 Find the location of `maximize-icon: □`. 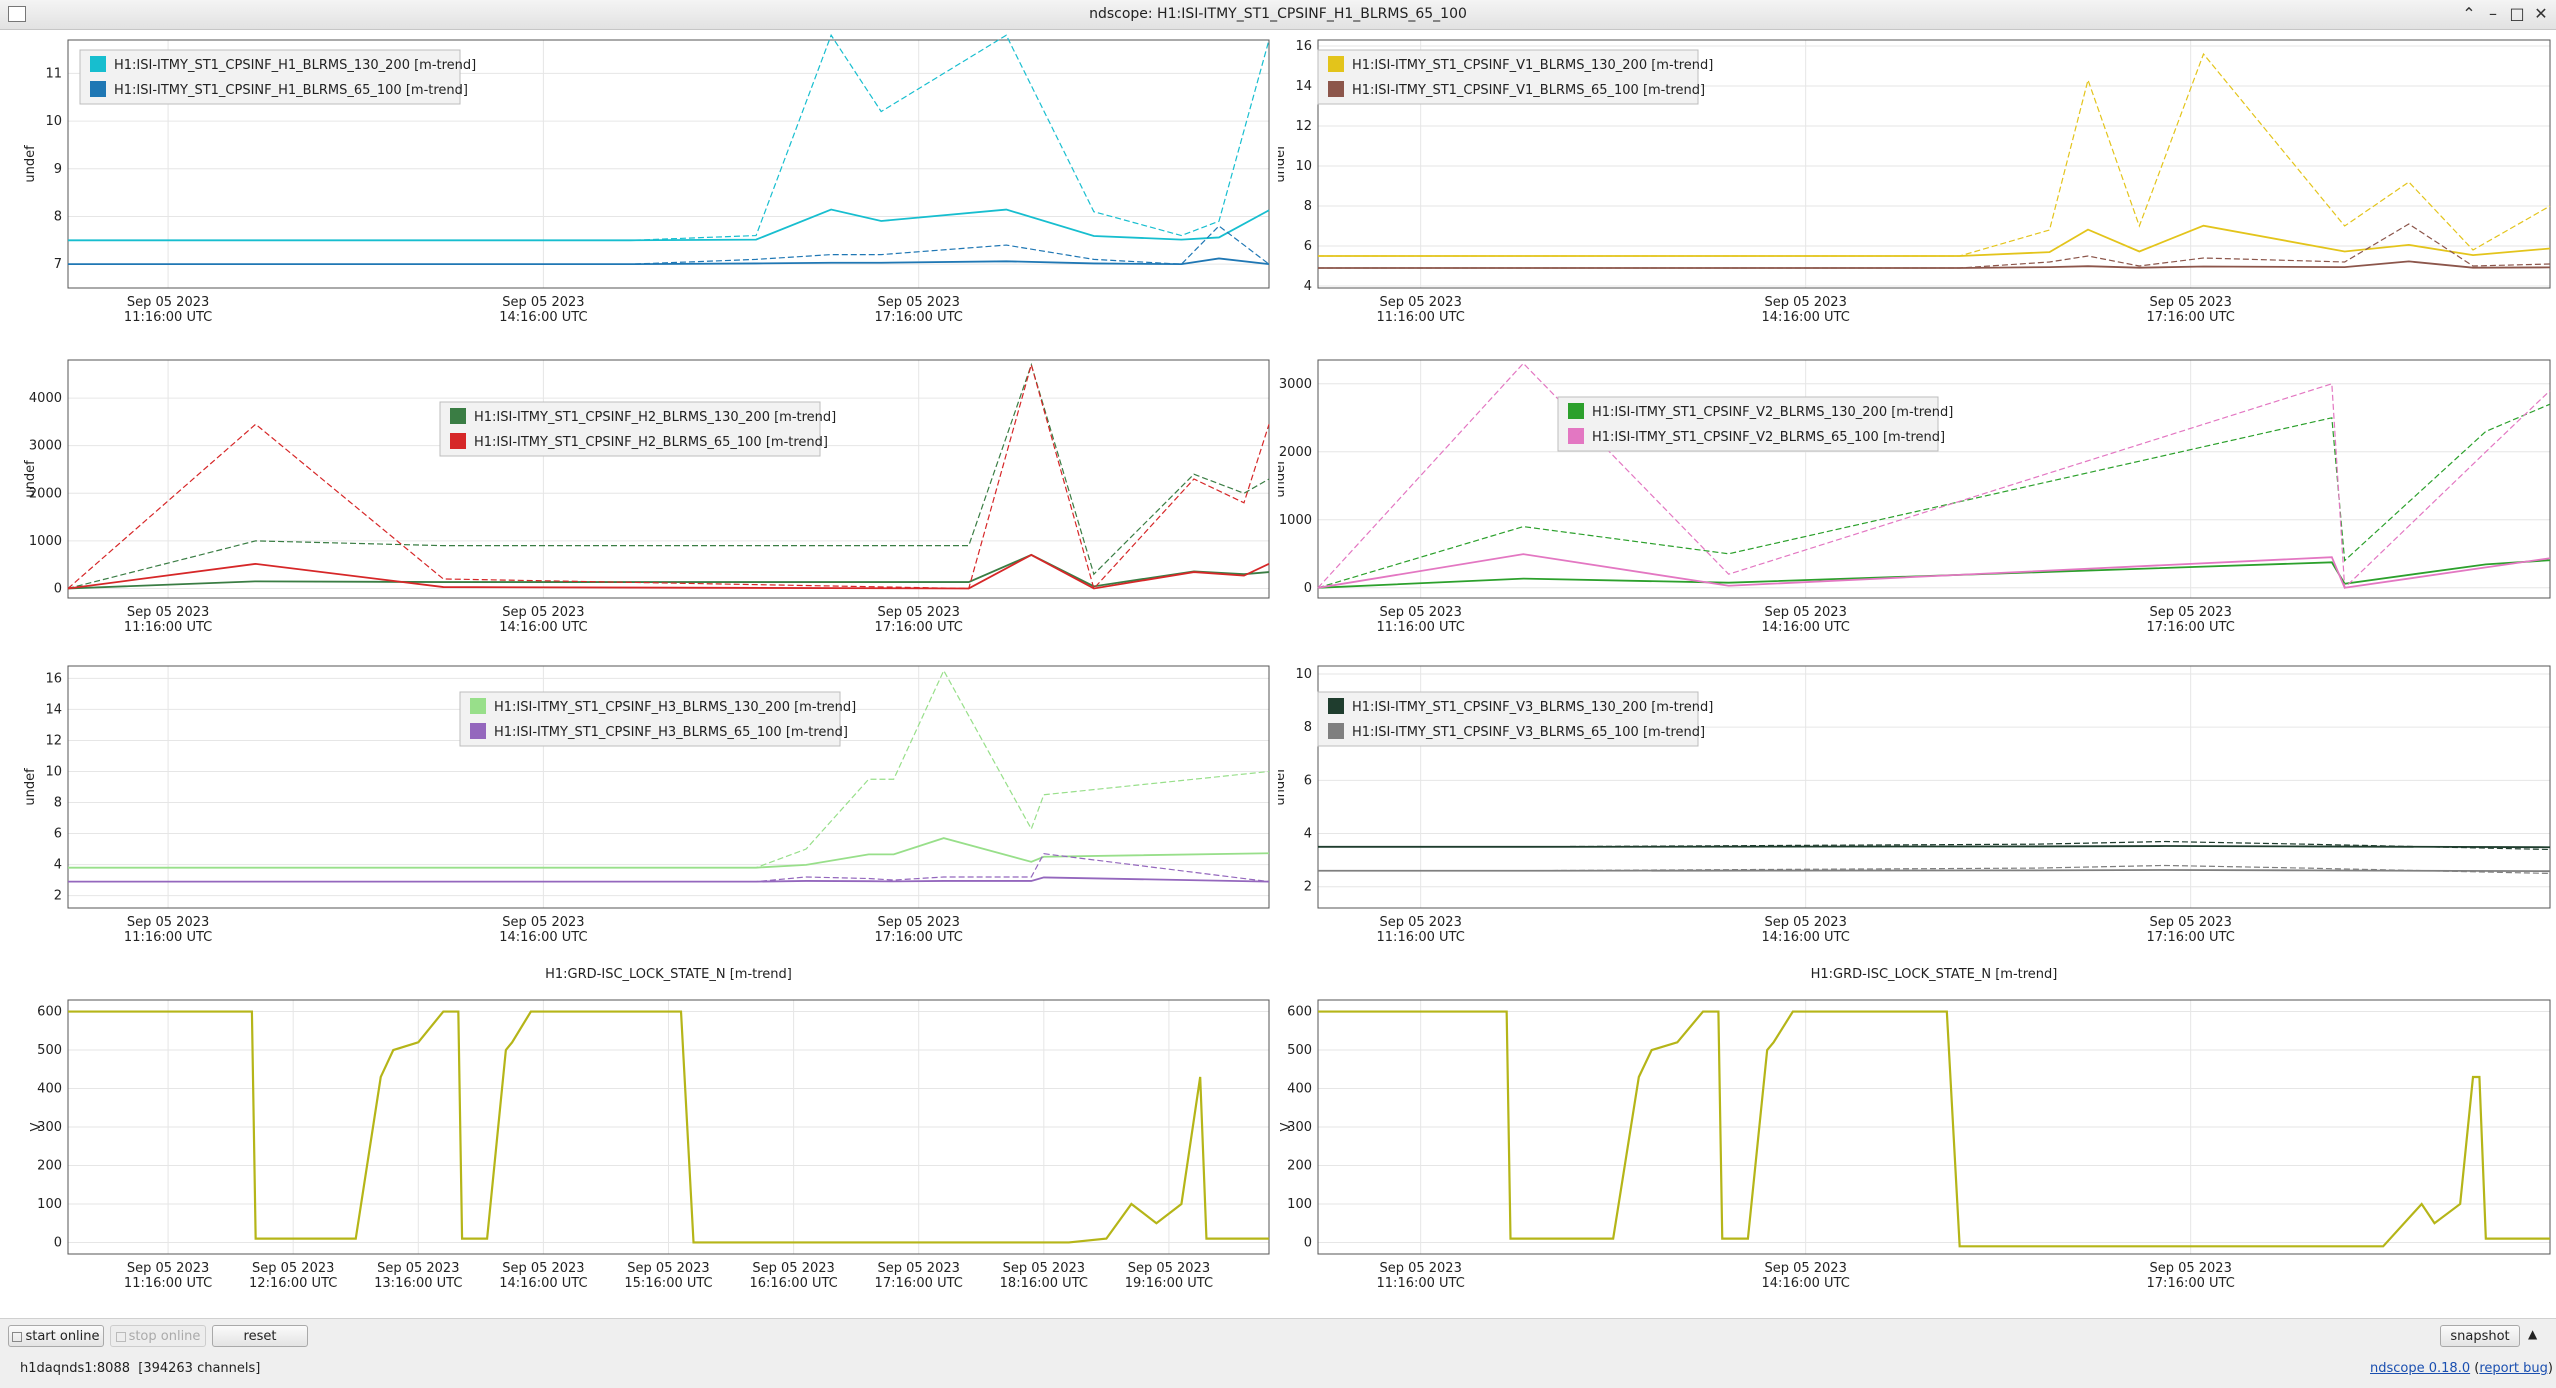

maximize-icon: □ is located at coordinates (2517, 13).